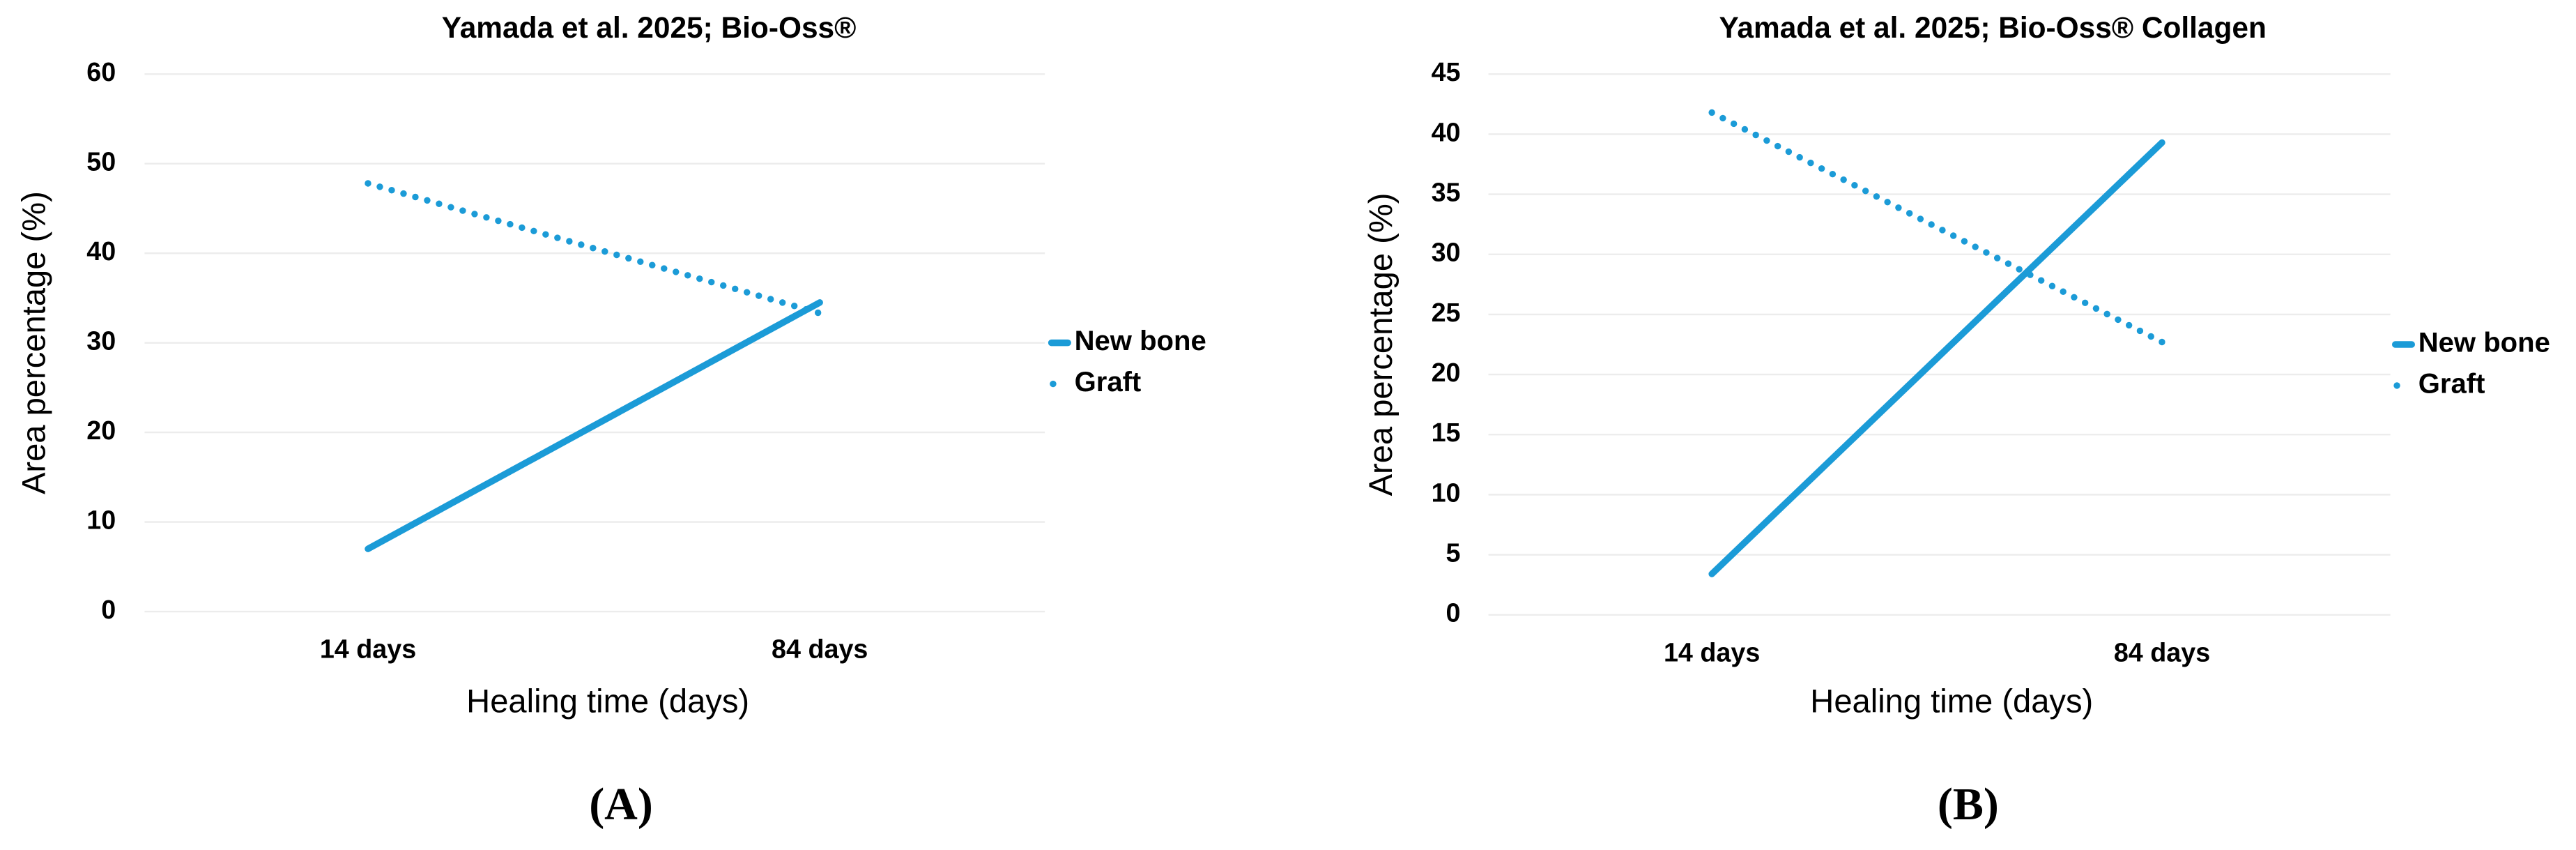 This screenshot has width=2576, height=850. Describe the element at coordinates (649, 27) in the screenshot. I see `chart-title: Yamada et al. 2025; Bio-Oss®` at that location.